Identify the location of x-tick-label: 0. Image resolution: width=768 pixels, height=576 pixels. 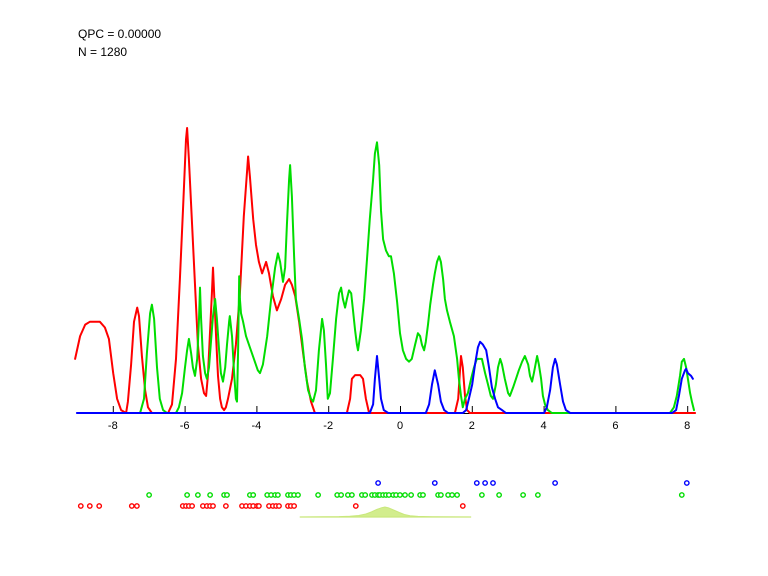
(400, 426).